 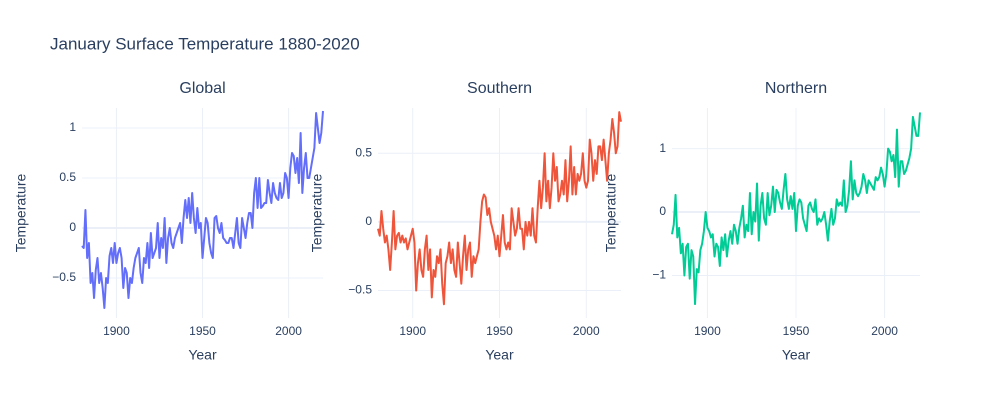 What do you see at coordinates (796, 88) in the screenshot?
I see `subplot-title: Northern` at bounding box center [796, 88].